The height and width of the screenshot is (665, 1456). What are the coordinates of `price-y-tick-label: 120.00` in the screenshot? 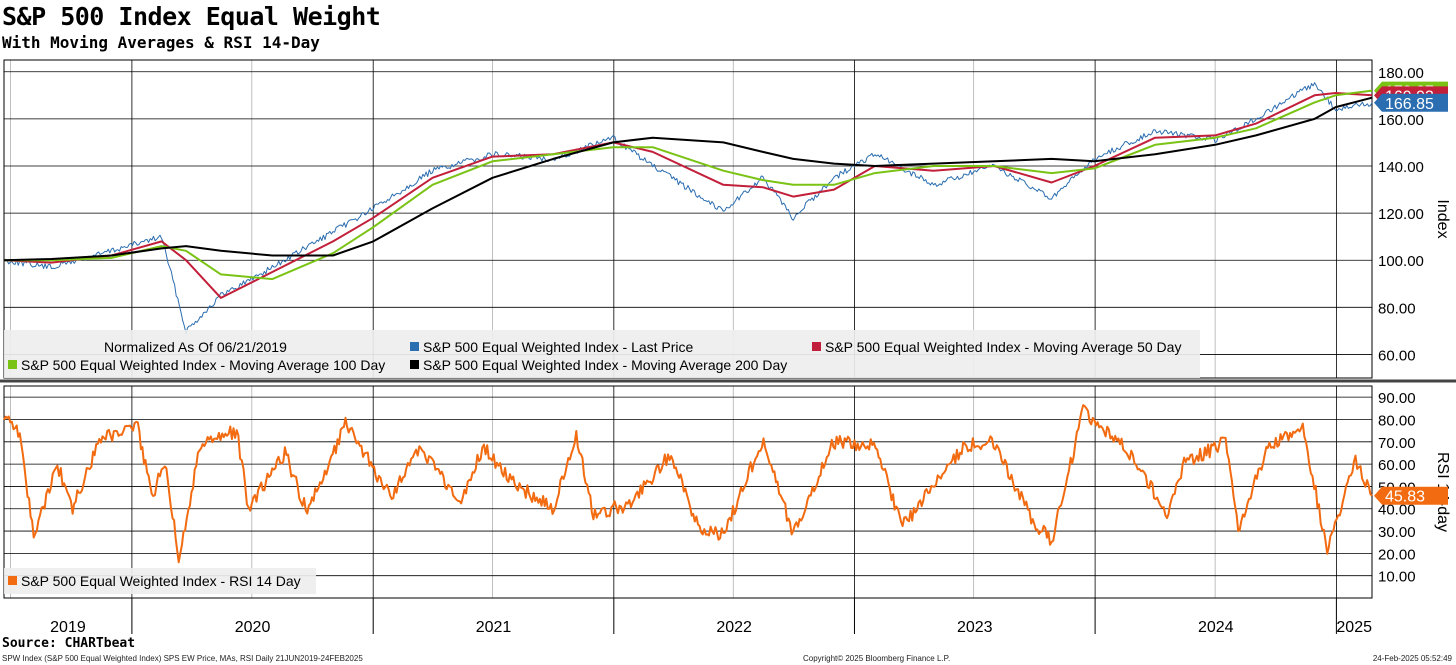 It's located at (1401, 214).